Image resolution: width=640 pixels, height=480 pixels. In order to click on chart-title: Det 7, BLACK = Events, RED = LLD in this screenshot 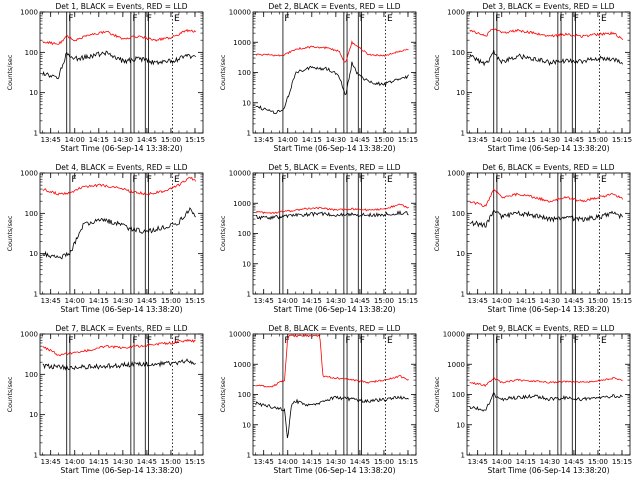, I will do `click(121, 328)`.